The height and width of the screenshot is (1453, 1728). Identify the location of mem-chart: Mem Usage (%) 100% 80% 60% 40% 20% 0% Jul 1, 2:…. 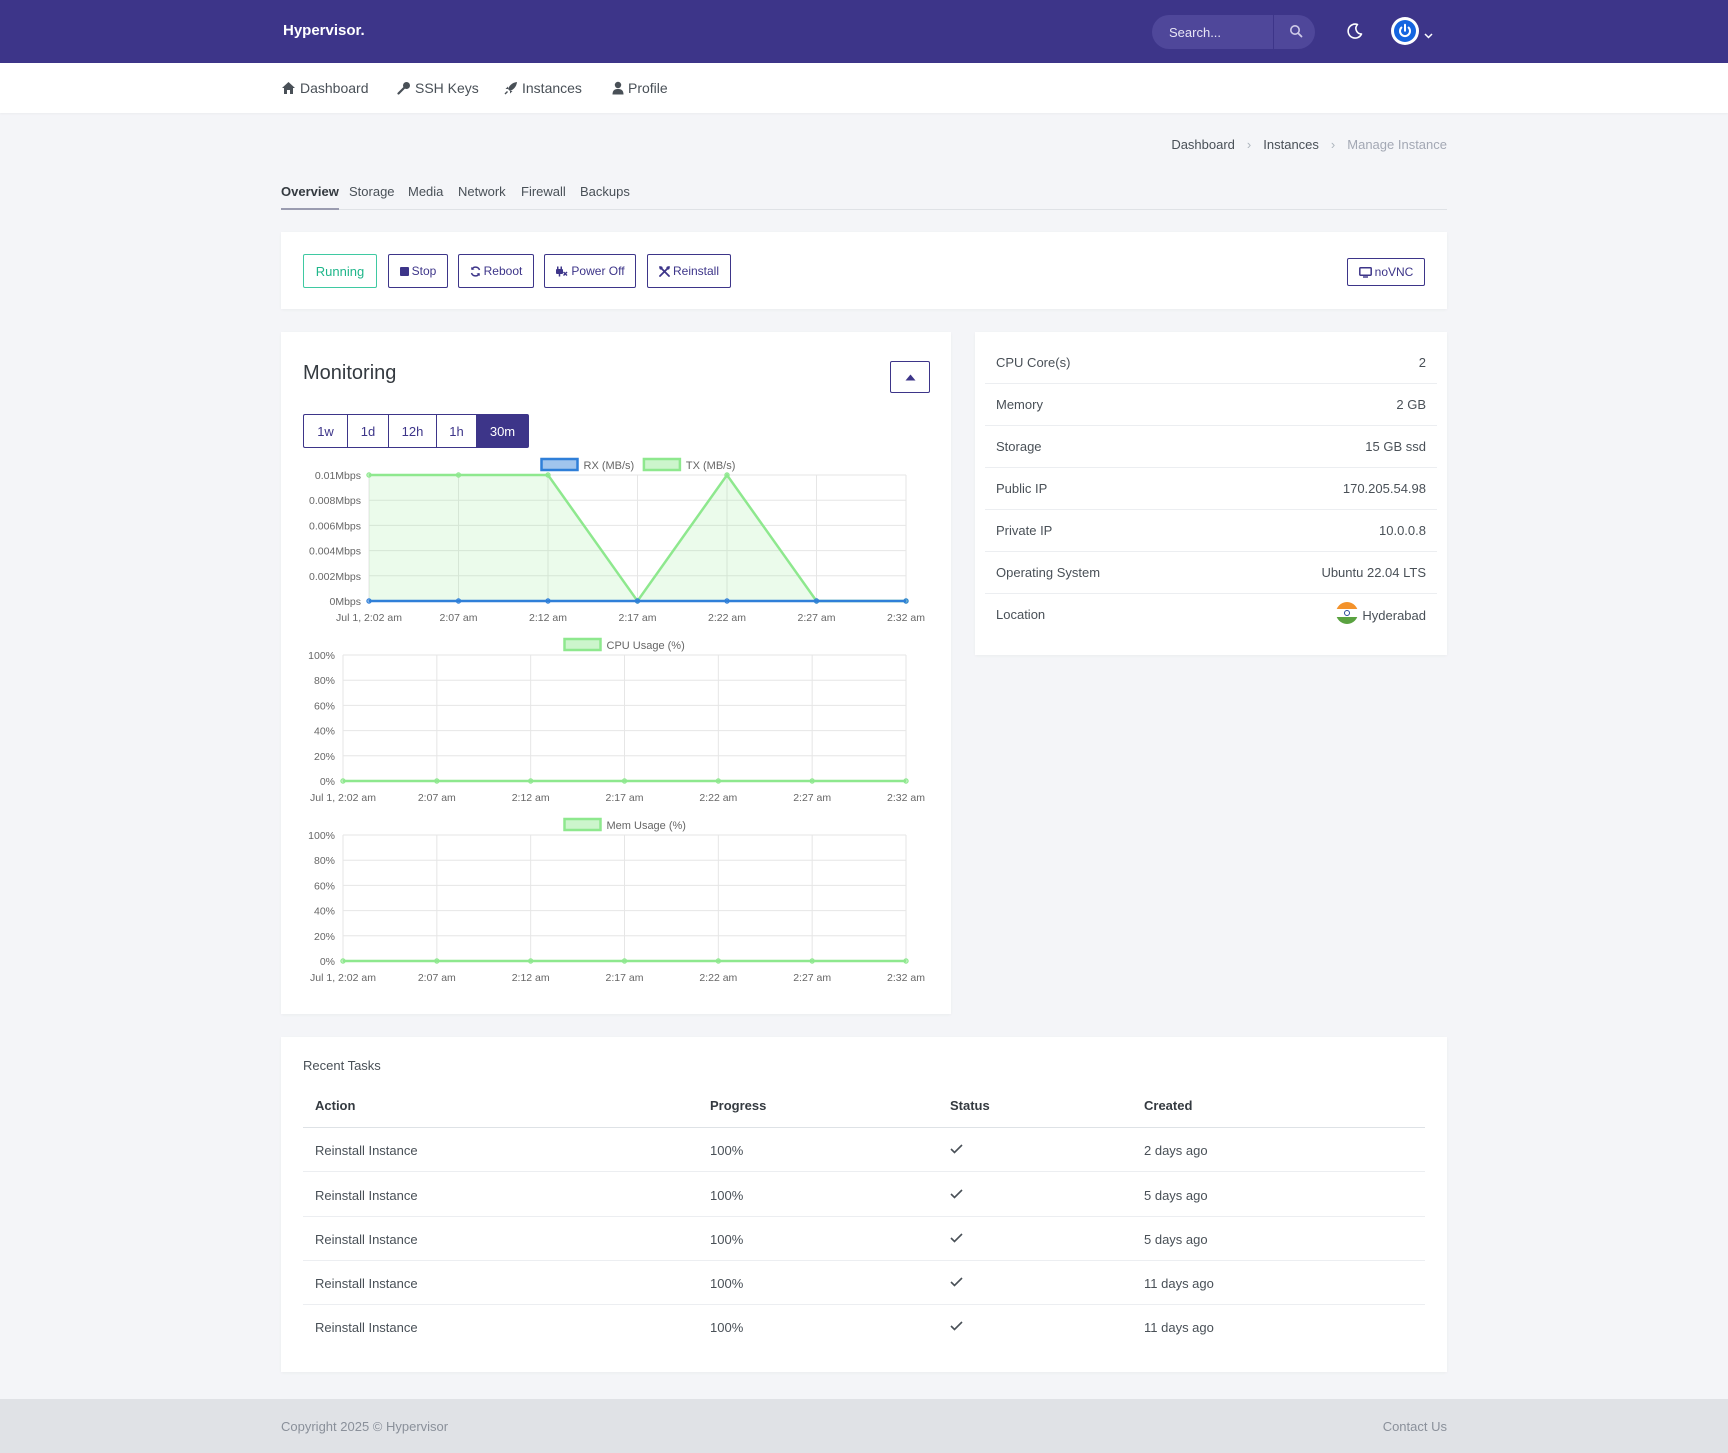
(616, 900).